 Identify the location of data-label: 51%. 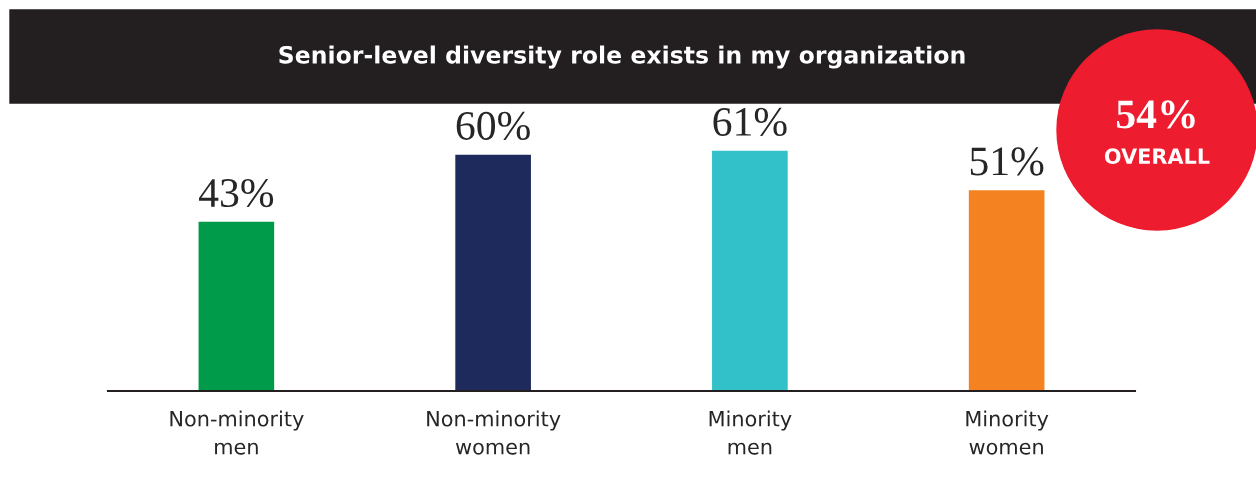
(1007, 161).